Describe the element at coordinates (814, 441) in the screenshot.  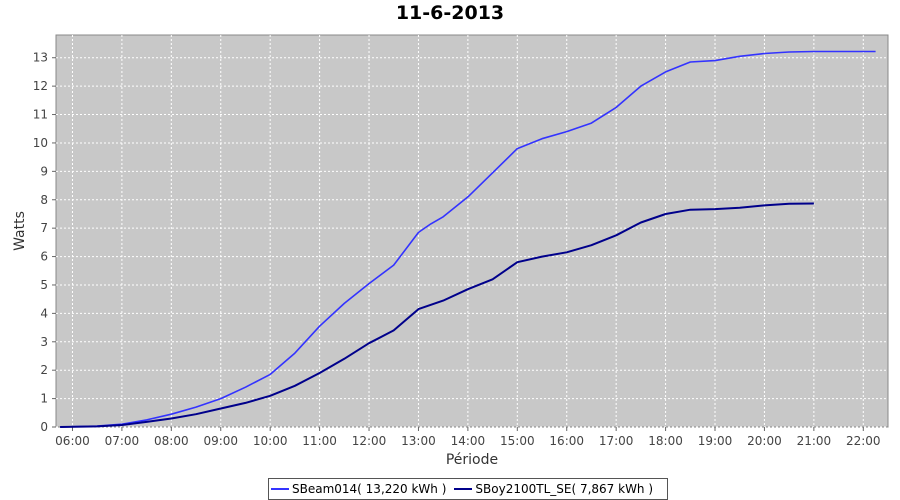
I see `x-tick-label: 21:00` at that location.